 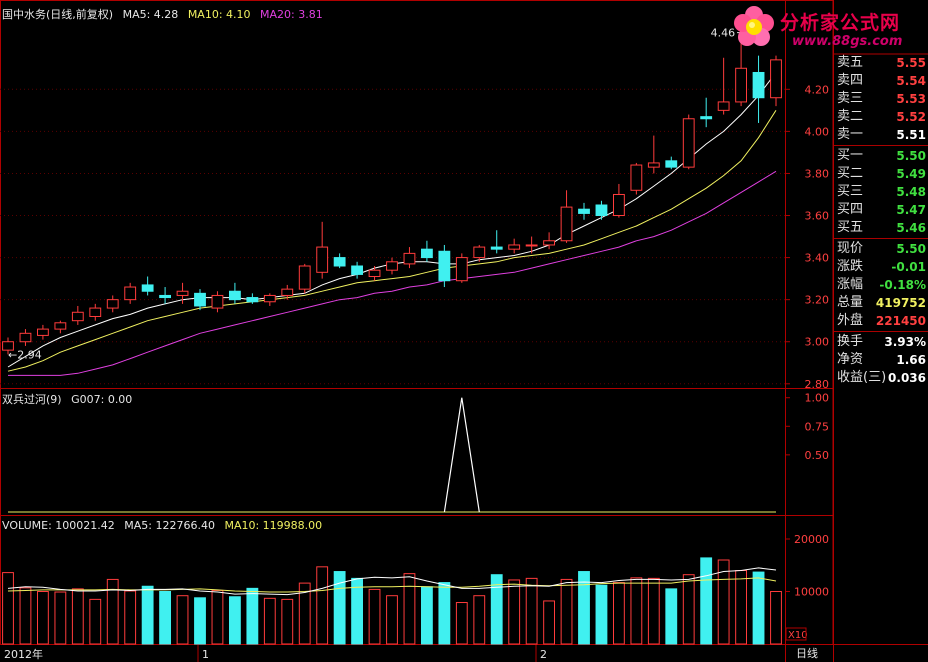 I want to click on indicator-axis-label: 0.75, so click(x=817, y=426).